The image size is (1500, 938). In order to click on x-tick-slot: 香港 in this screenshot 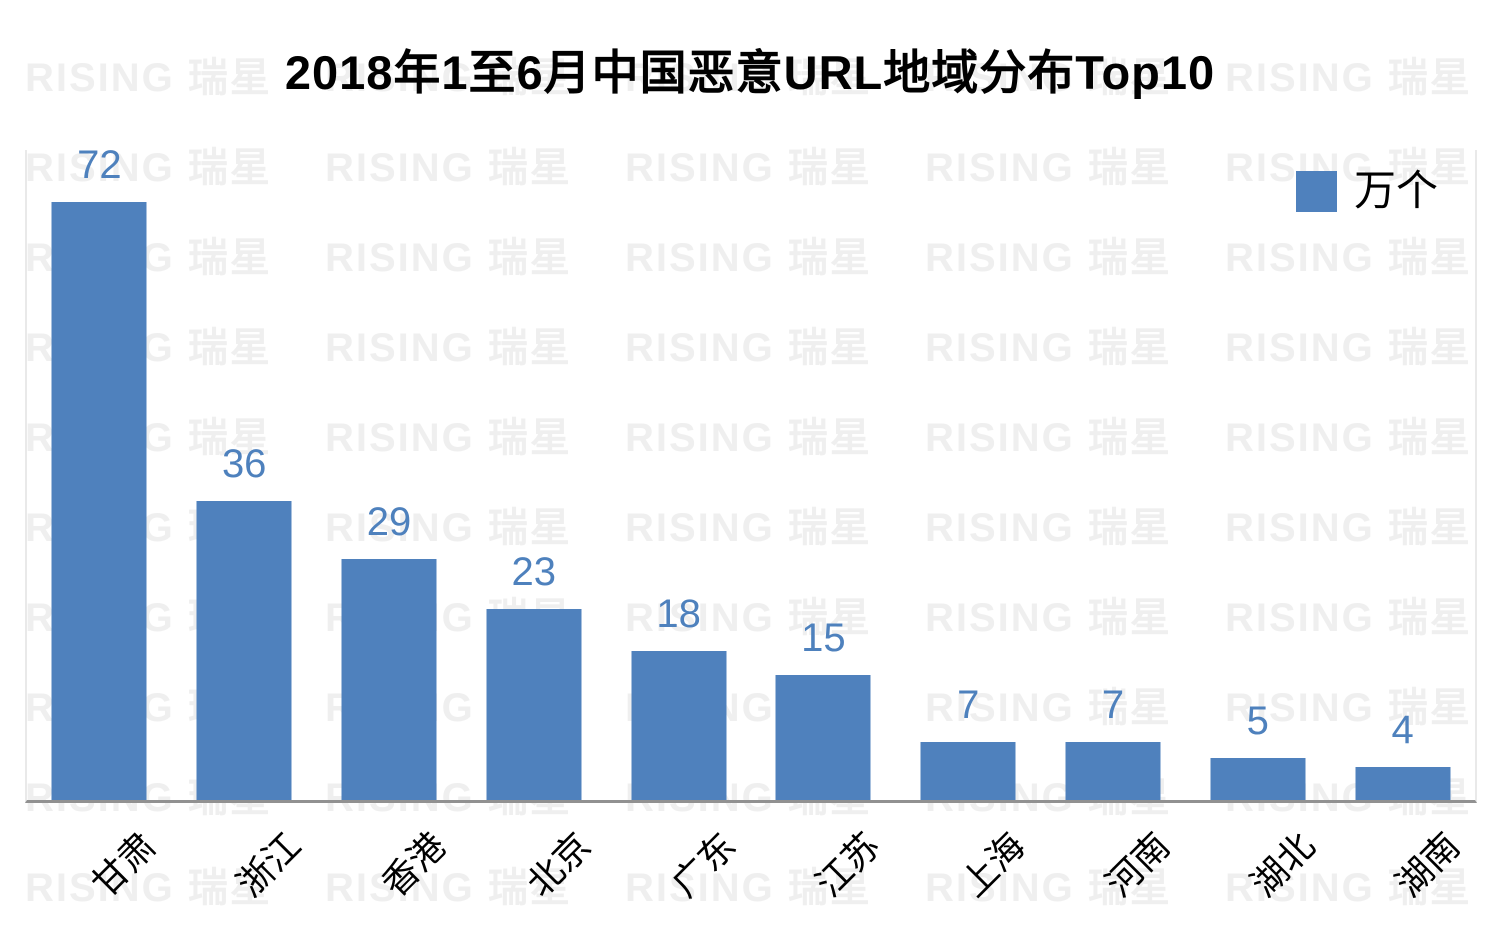, I will do `click(387, 870)`.